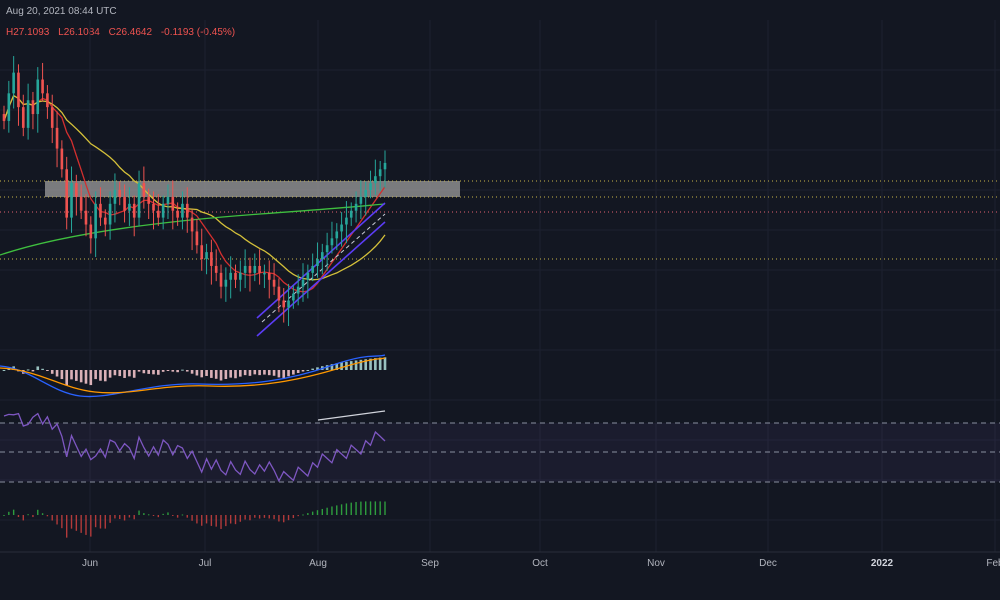 The image size is (1000, 600). What do you see at coordinates (656, 563) in the screenshot?
I see `x-tick-Nov: Nov` at bounding box center [656, 563].